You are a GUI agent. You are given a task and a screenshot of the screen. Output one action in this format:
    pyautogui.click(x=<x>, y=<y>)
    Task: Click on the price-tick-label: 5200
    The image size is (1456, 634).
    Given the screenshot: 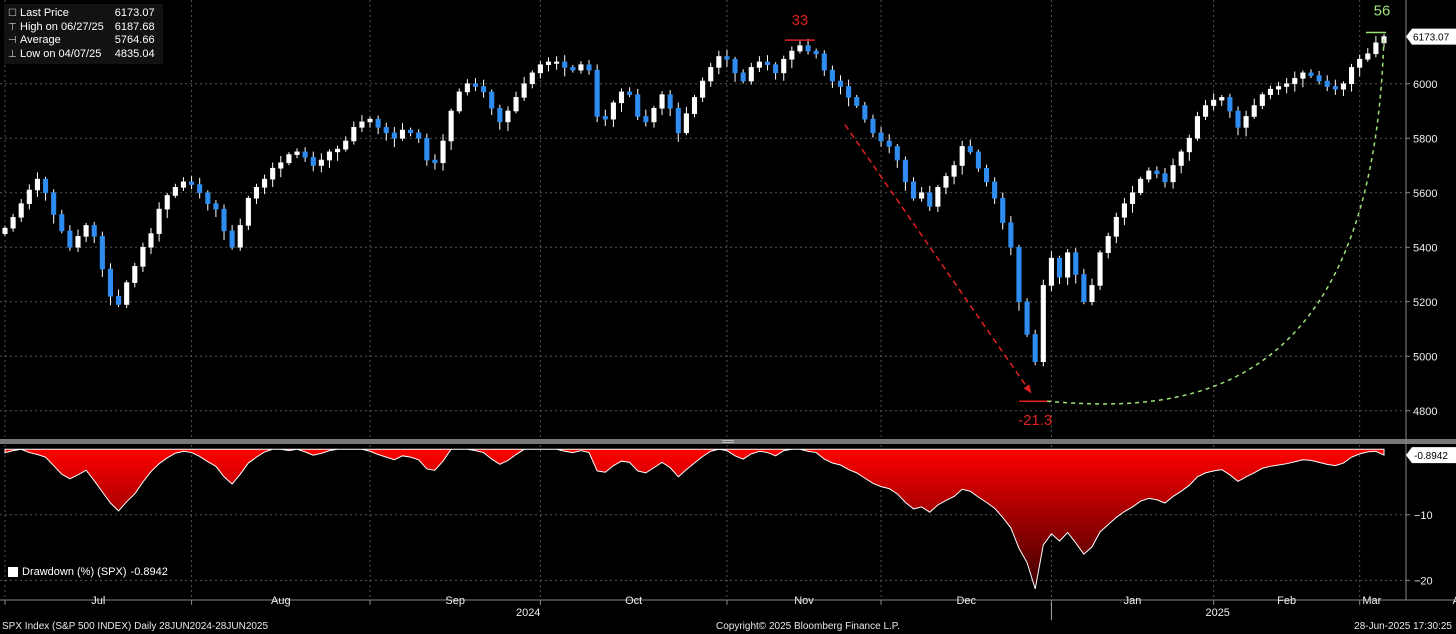 What is the action you would take?
    pyautogui.click(x=1425, y=303)
    